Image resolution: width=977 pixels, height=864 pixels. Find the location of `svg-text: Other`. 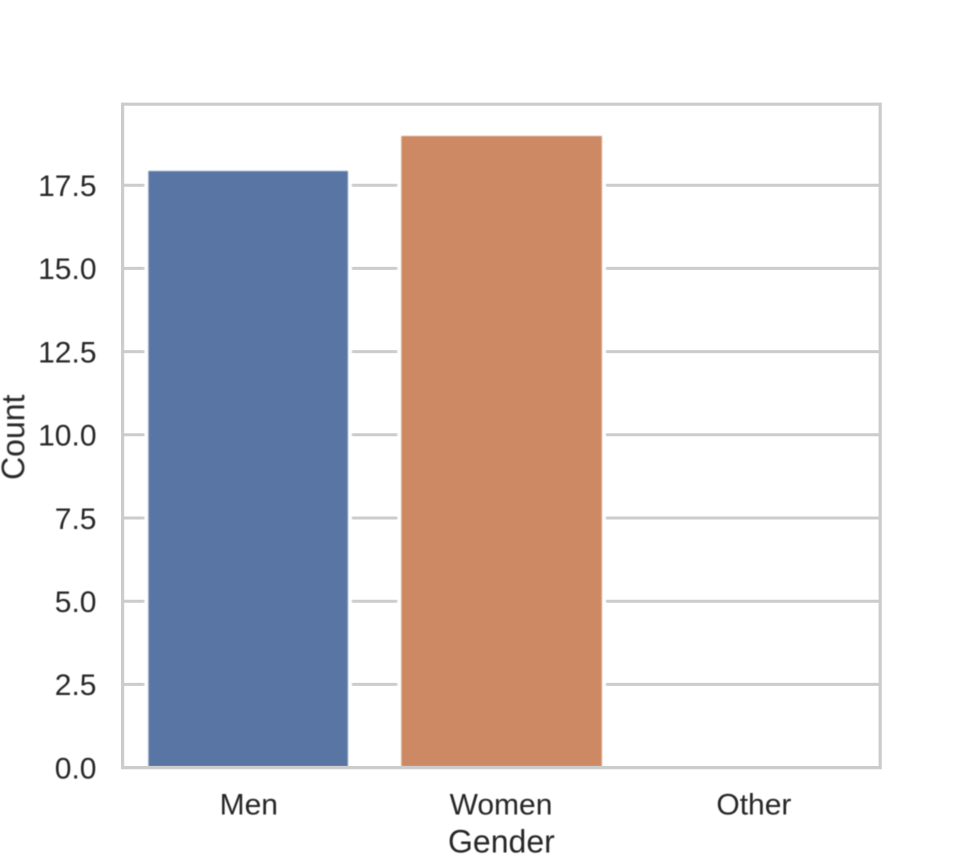

svg-text: Other is located at coordinates (753, 805).